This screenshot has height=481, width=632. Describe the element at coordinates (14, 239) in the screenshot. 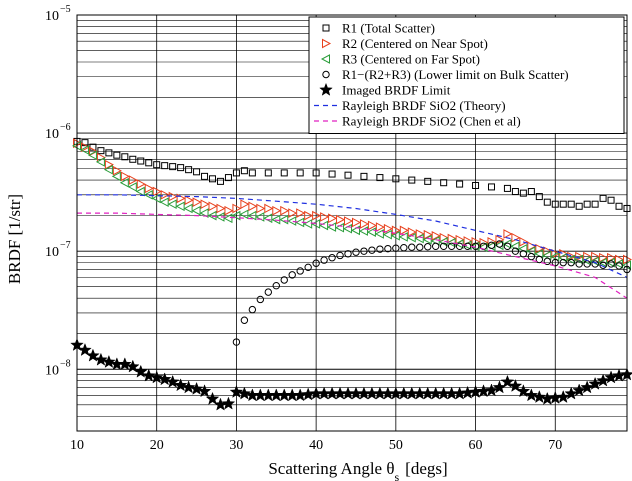

I see `y-axis-label: BRDF [1/str]` at that location.